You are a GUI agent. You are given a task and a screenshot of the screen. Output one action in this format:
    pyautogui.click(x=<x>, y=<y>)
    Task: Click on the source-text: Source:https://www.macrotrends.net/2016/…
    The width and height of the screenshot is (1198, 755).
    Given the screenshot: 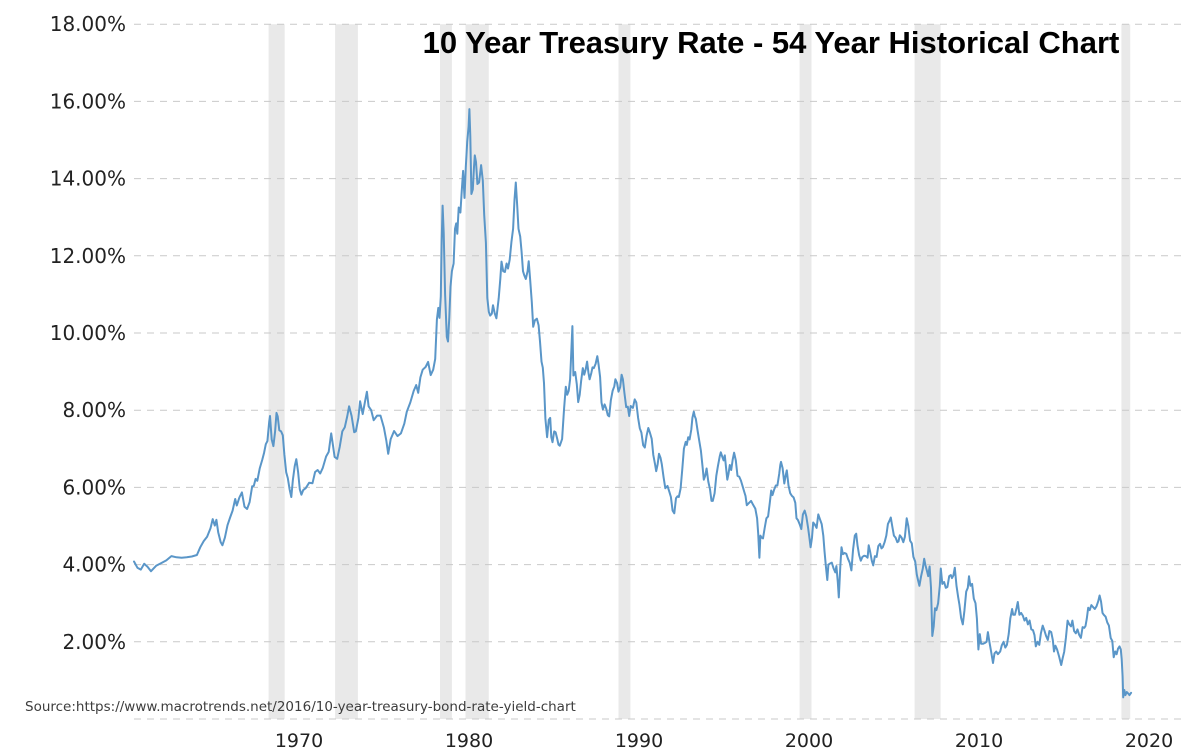 What is the action you would take?
    pyautogui.click(x=300, y=707)
    